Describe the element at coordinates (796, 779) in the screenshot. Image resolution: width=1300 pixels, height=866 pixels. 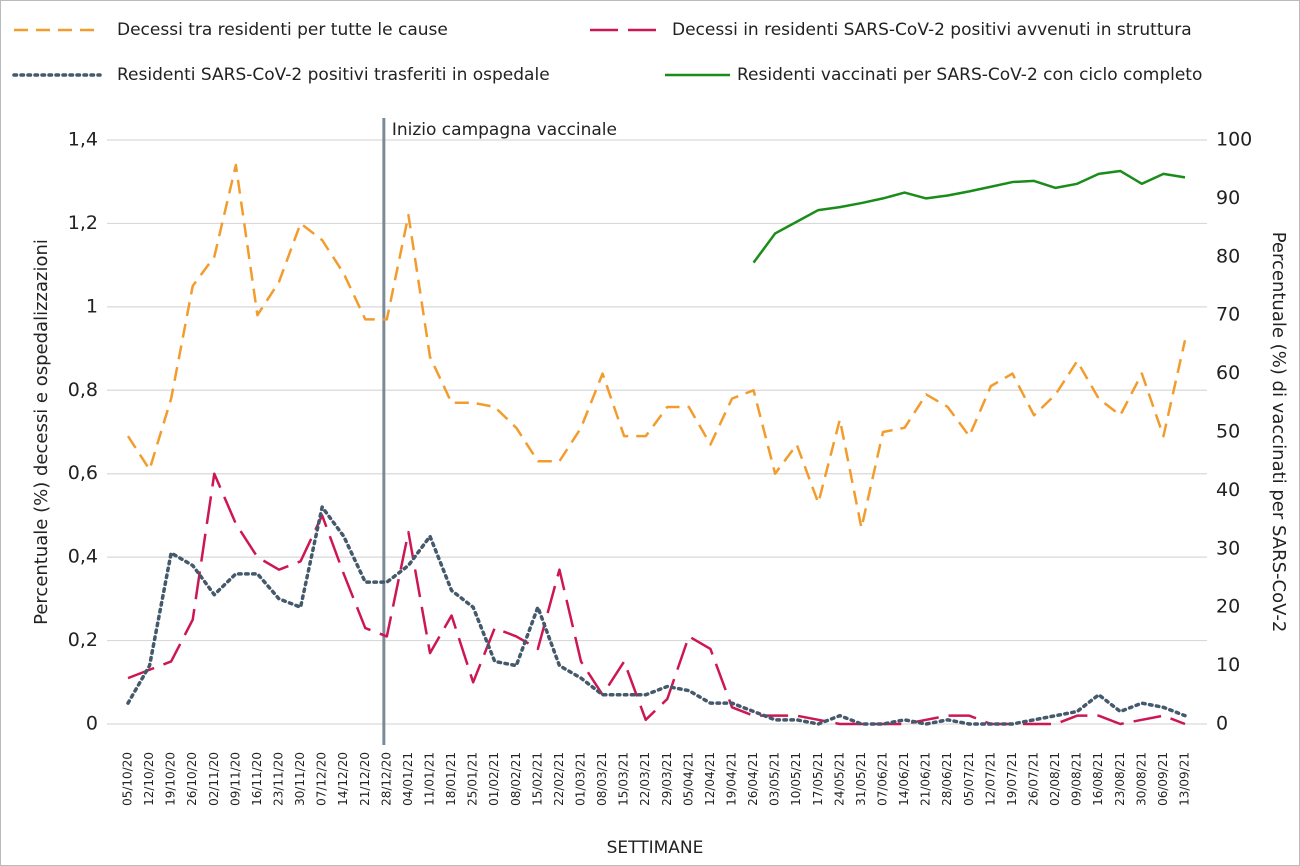
I see `x-tick-label: 10/05/21` at that location.